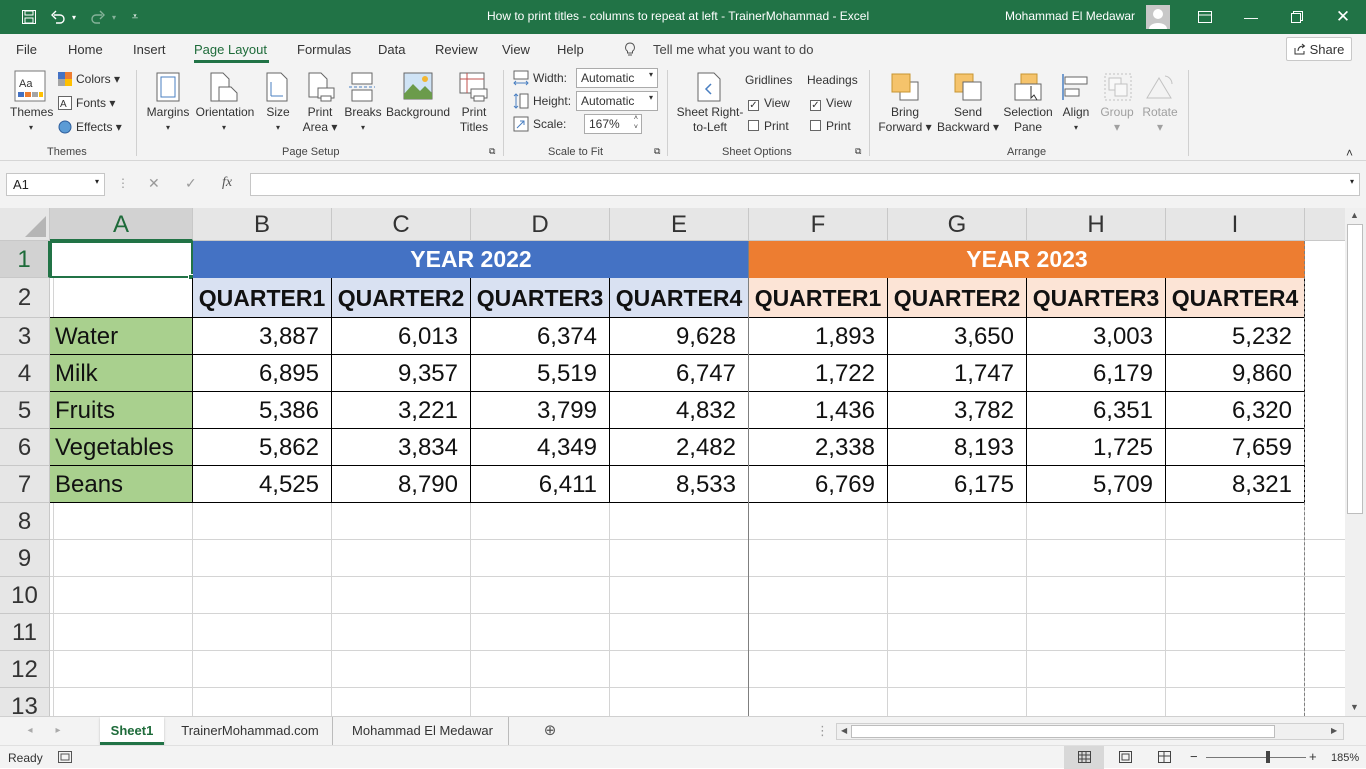 This screenshot has height=769, width=1366. Describe the element at coordinates (1076, 88) in the screenshot. I see `align-icon` at that location.